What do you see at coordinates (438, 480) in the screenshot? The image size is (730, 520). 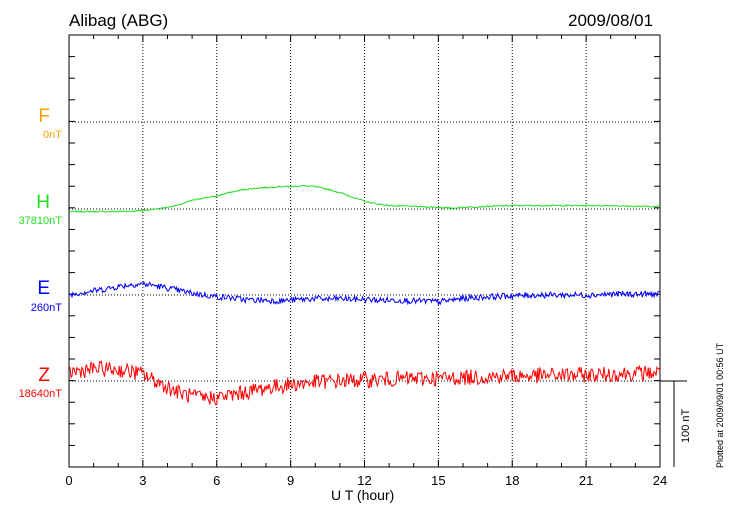 I see `x-tick-label: 15` at bounding box center [438, 480].